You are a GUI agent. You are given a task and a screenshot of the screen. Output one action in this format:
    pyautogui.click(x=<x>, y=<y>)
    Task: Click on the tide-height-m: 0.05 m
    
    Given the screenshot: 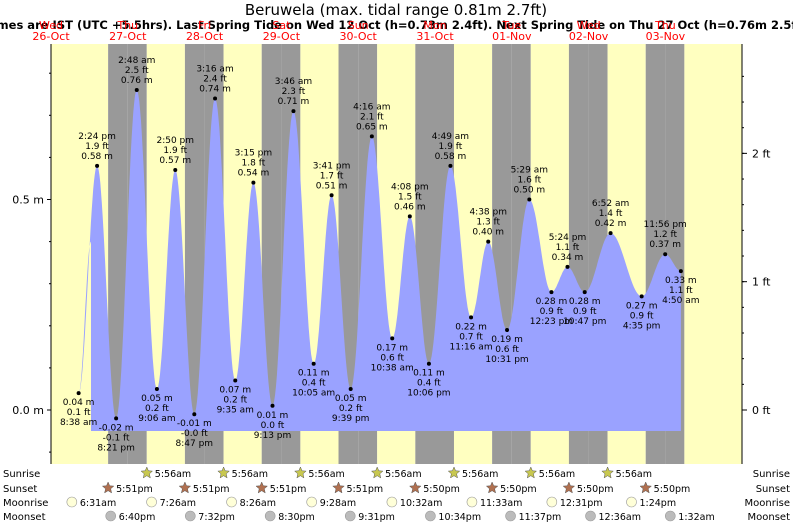 What is the action you would take?
    pyautogui.click(x=351, y=399)
    